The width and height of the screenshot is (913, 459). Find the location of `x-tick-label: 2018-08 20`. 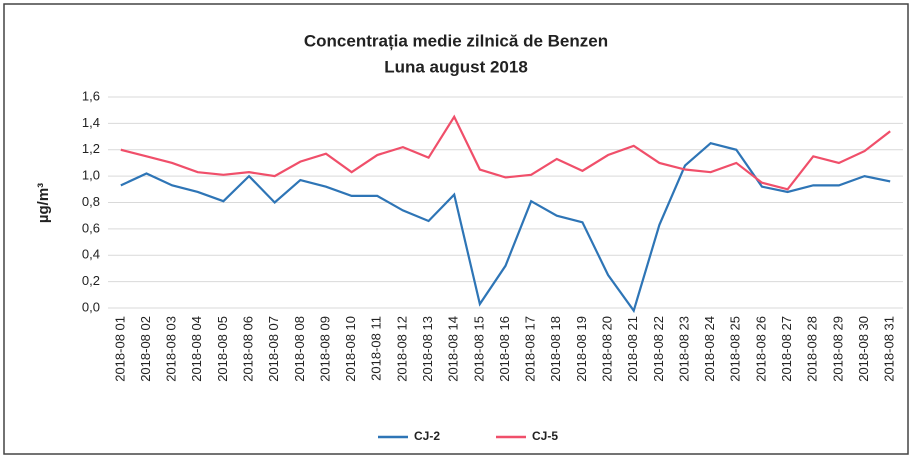

x-tick-label: 2018-08 20 is located at coordinates (607, 349).